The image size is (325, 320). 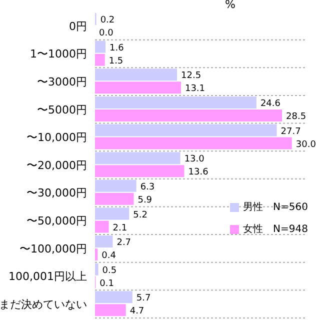 I want to click on data-label: 13.0, so click(x=194, y=159).